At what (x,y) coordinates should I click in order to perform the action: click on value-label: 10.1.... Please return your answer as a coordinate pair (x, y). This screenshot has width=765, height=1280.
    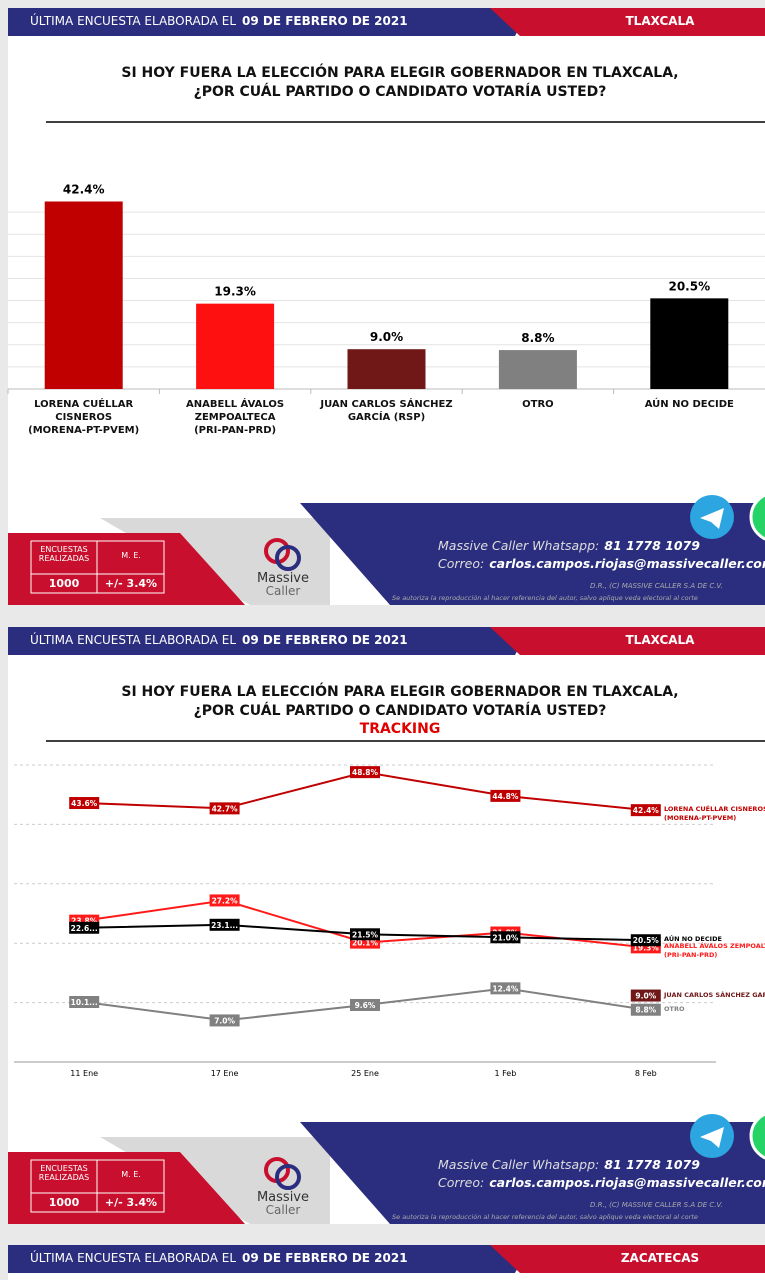
    Looking at the image, I should click on (84, 1002).